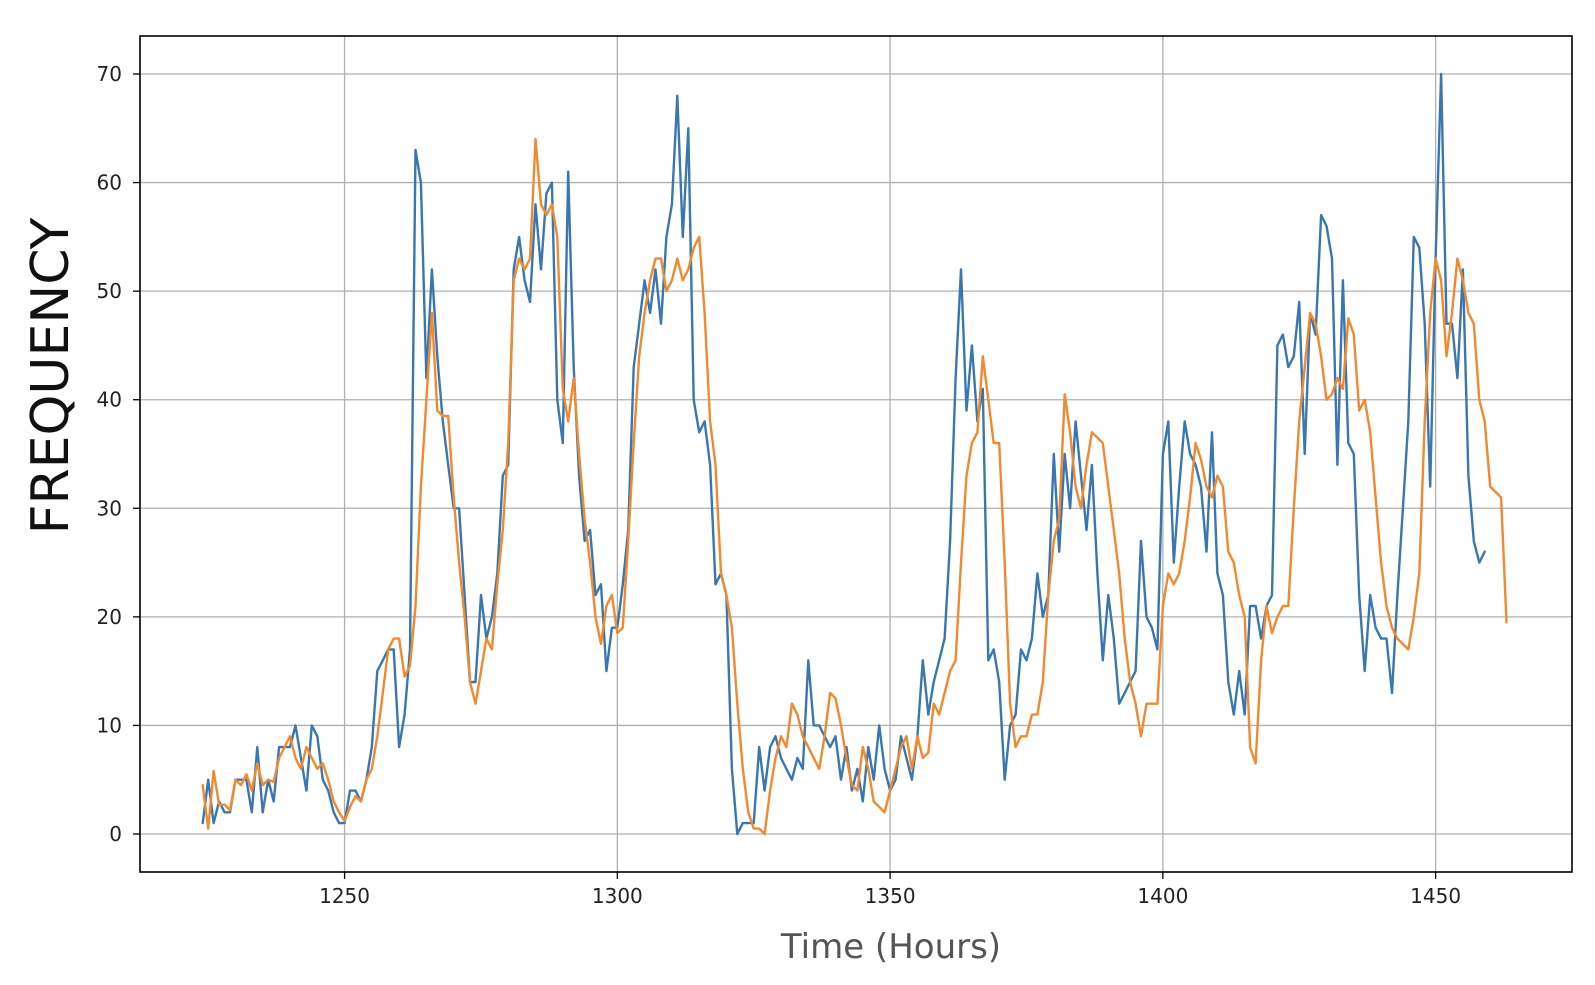 The height and width of the screenshot is (985, 1595). Describe the element at coordinates (109, 74) in the screenshot. I see `y-tick-label: 70` at that location.